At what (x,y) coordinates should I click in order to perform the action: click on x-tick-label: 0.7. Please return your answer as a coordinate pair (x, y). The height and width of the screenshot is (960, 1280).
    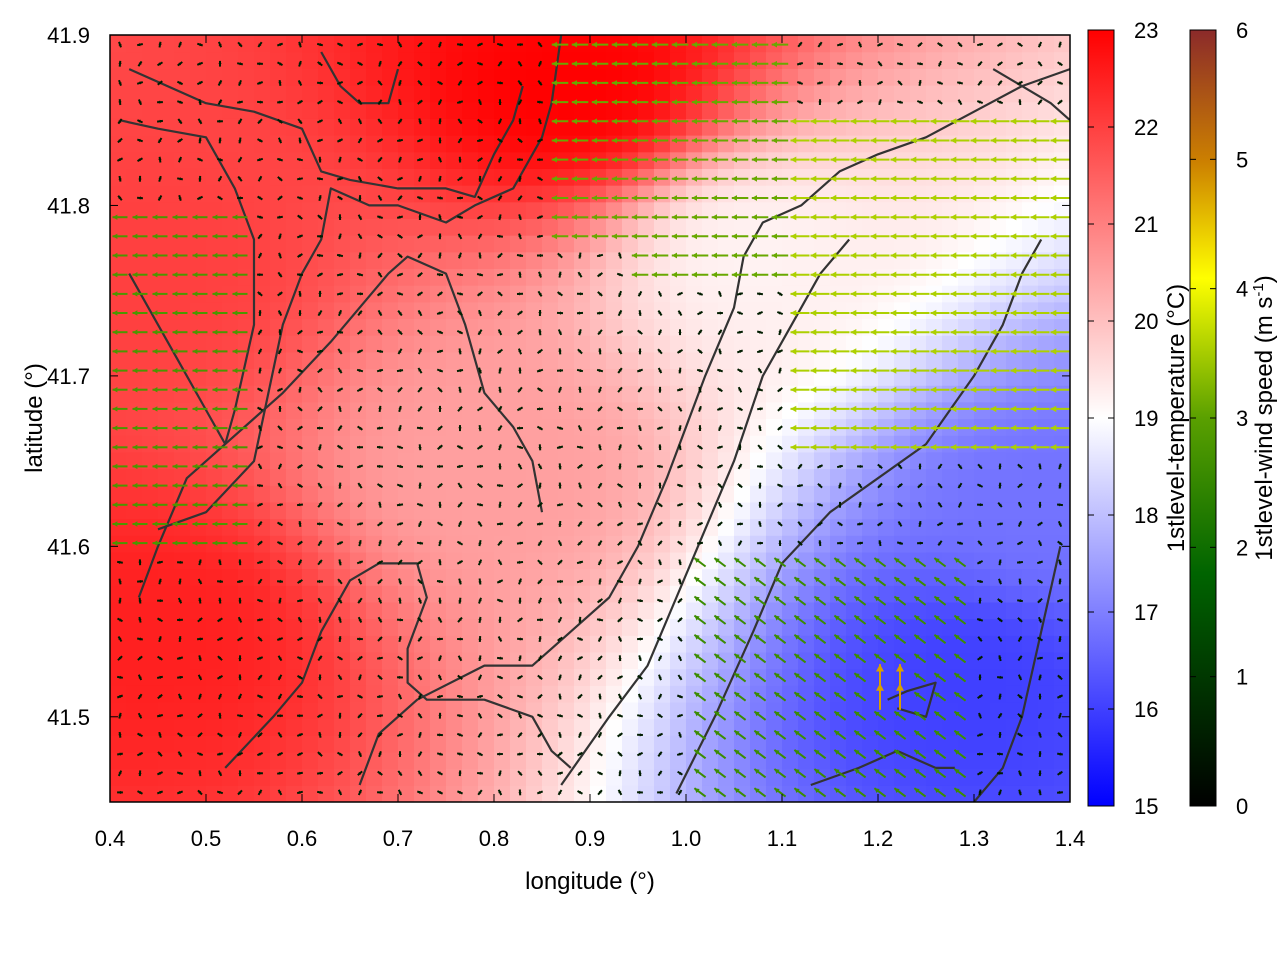
    Looking at the image, I should click on (398, 838).